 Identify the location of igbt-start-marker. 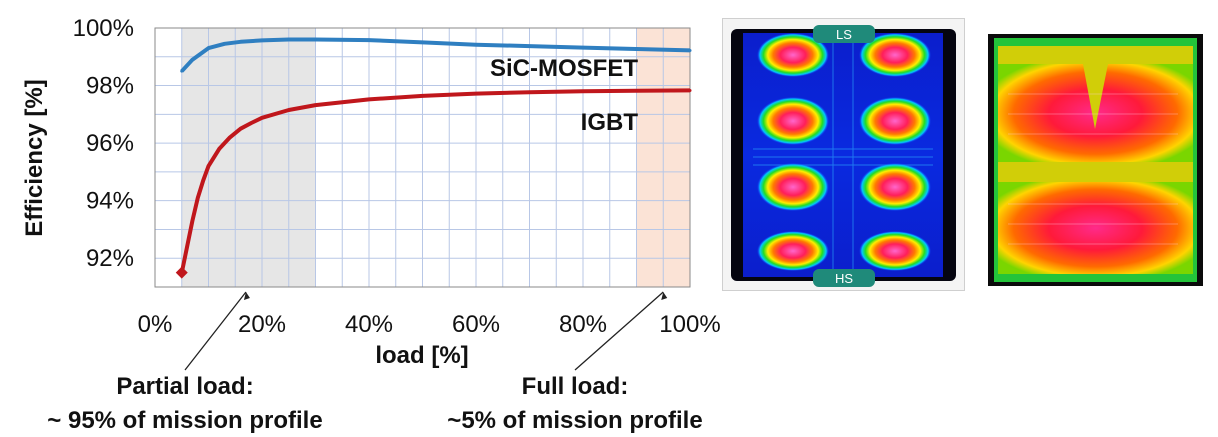
(181, 272).